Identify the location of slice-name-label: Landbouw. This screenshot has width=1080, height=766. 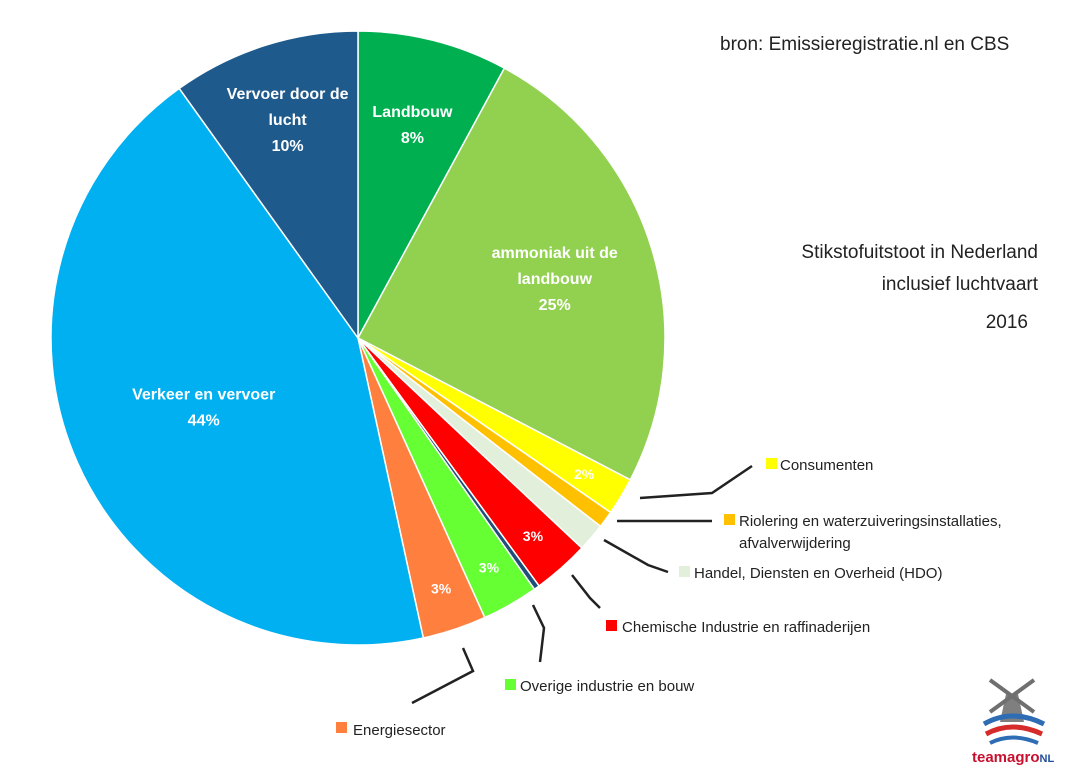
(412, 112).